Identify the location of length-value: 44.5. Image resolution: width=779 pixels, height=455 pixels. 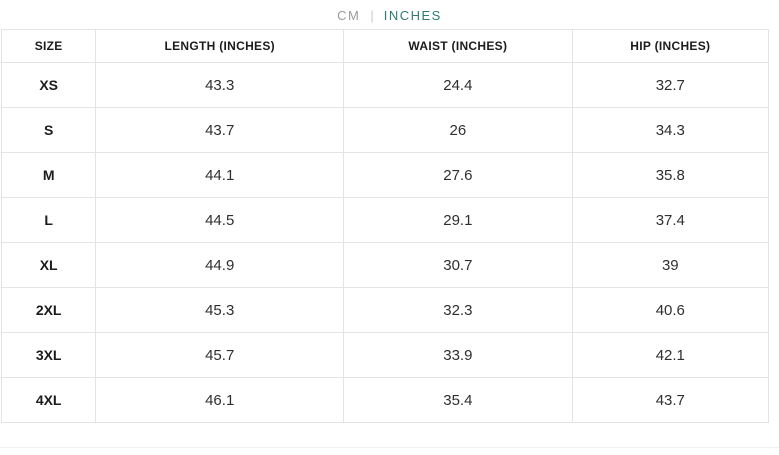
(220, 220).